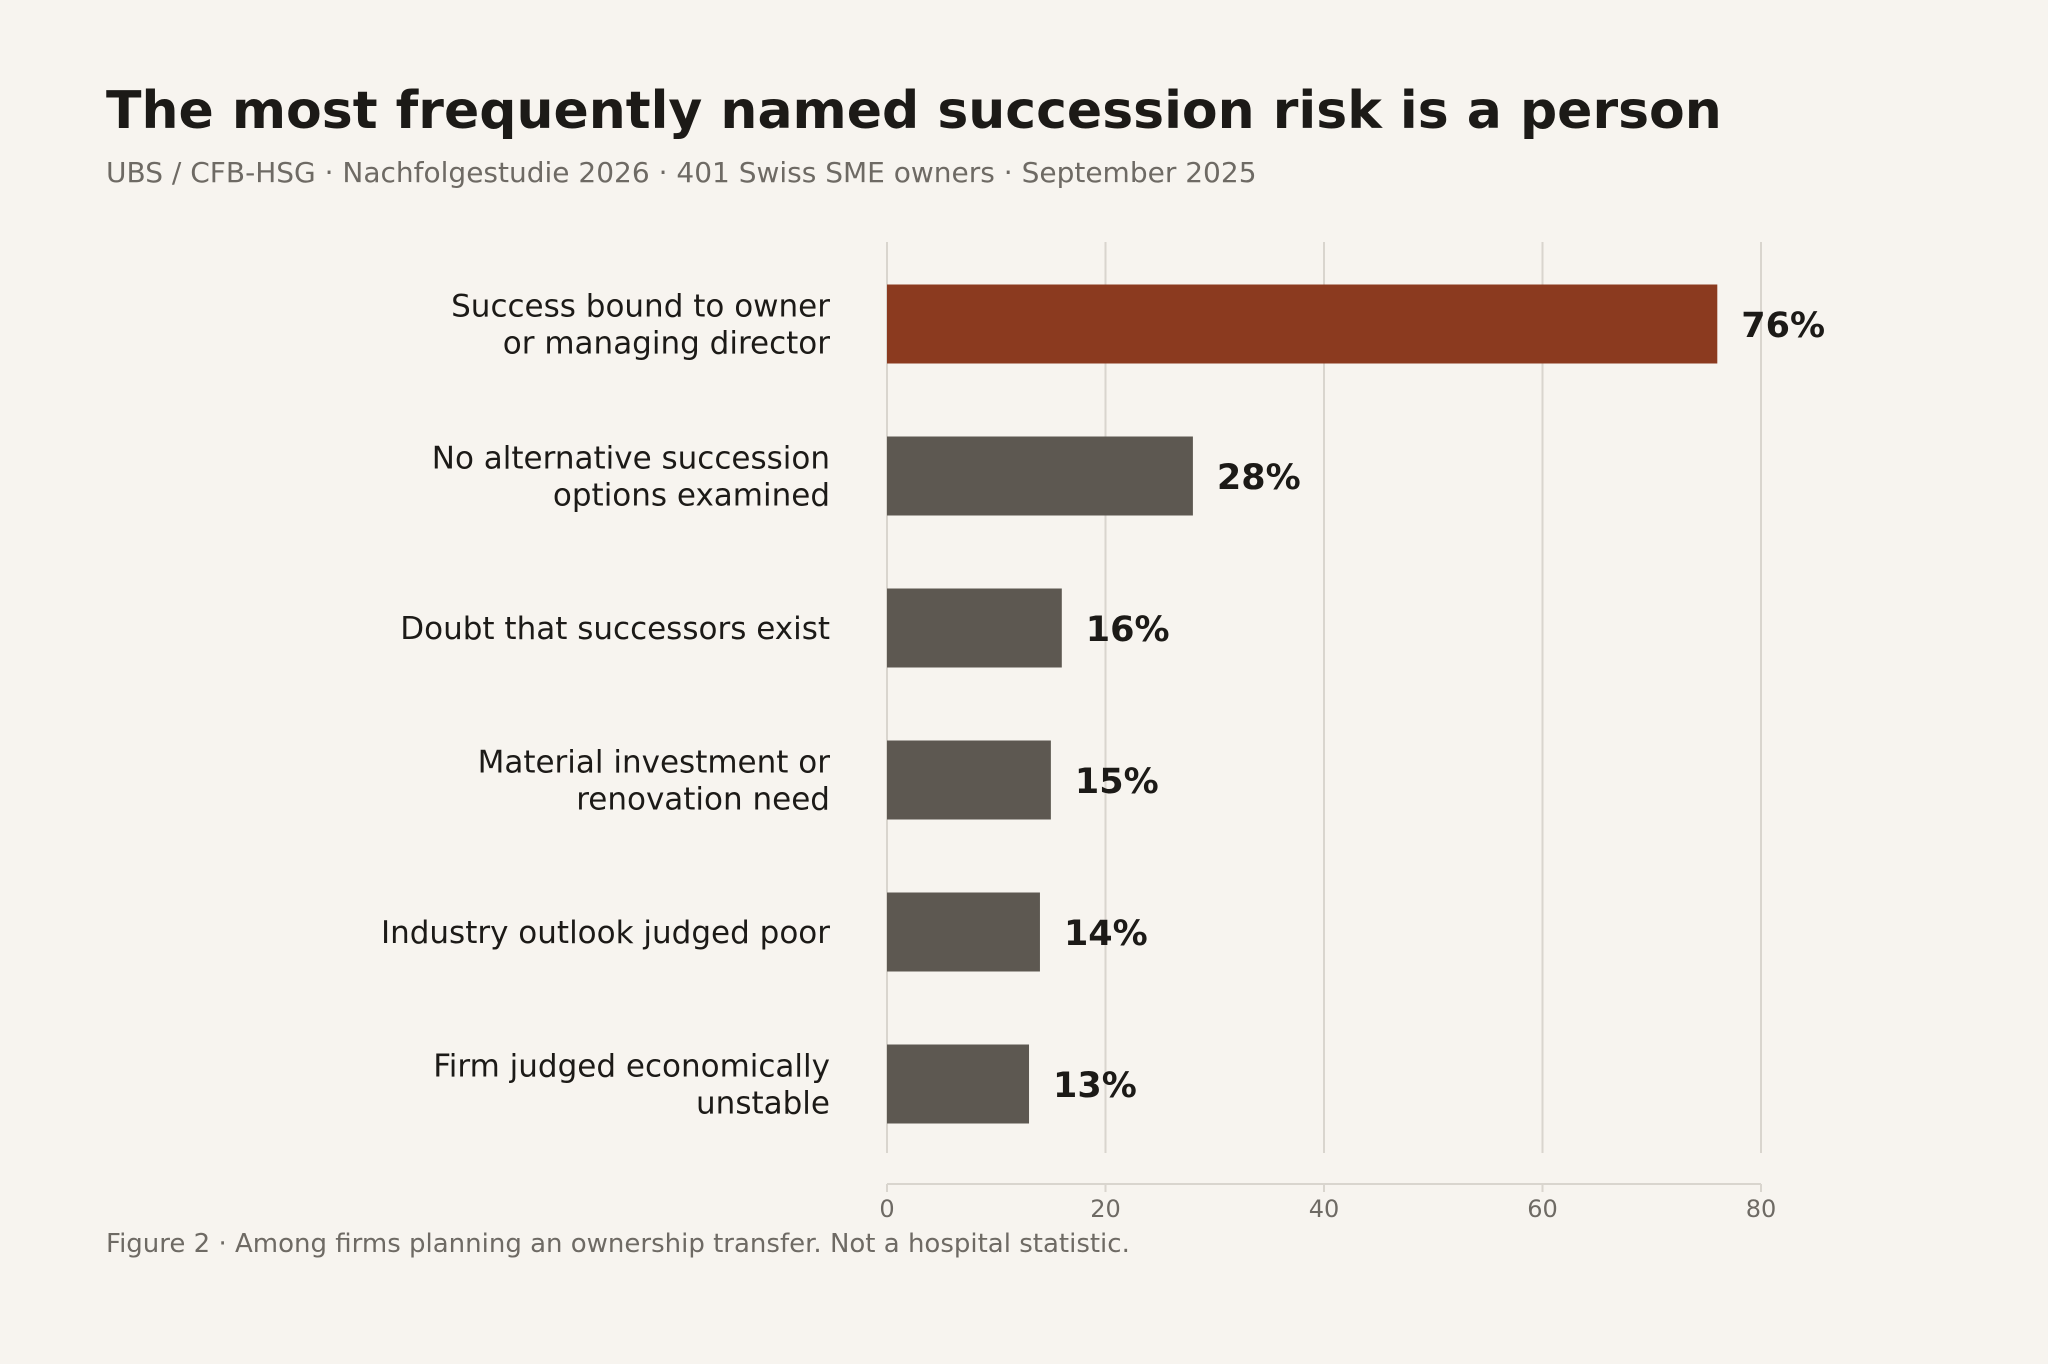 The width and height of the screenshot is (2048, 1364). What do you see at coordinates (886, 1209) in the screenshot?
I see `x-tick-label: 0` at bounding box center [886, 1209].